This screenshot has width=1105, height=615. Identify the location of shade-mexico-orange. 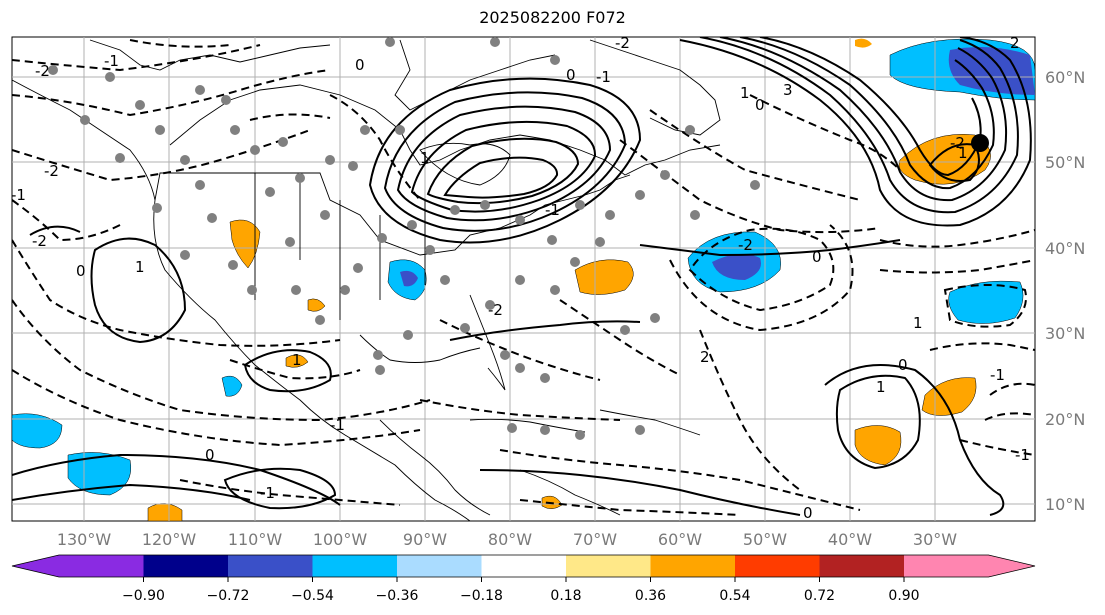
(297, 361).